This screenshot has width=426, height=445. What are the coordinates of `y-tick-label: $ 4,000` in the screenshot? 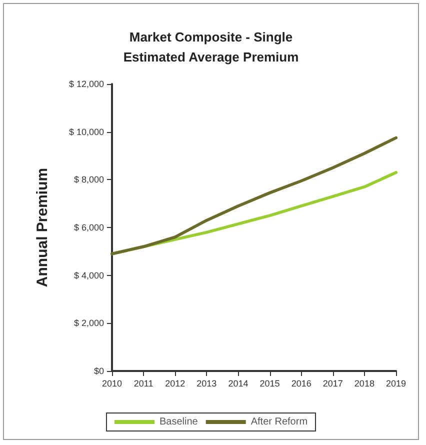 It's located at (89, 275).